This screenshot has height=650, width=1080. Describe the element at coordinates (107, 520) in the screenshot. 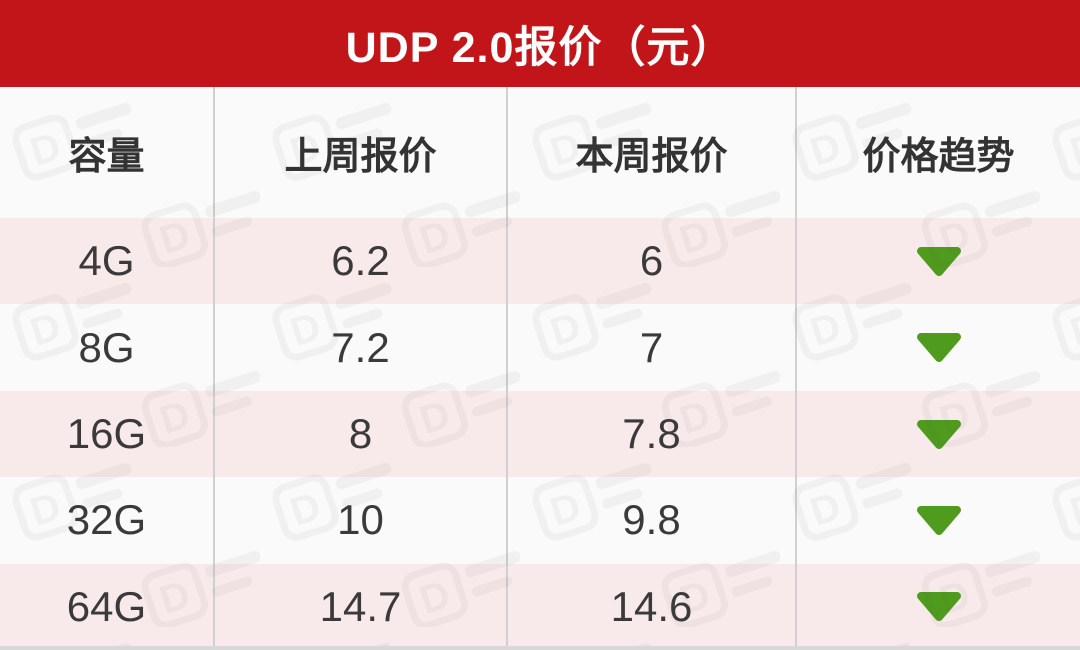

I see `capacity-cell: 32G` at that location.